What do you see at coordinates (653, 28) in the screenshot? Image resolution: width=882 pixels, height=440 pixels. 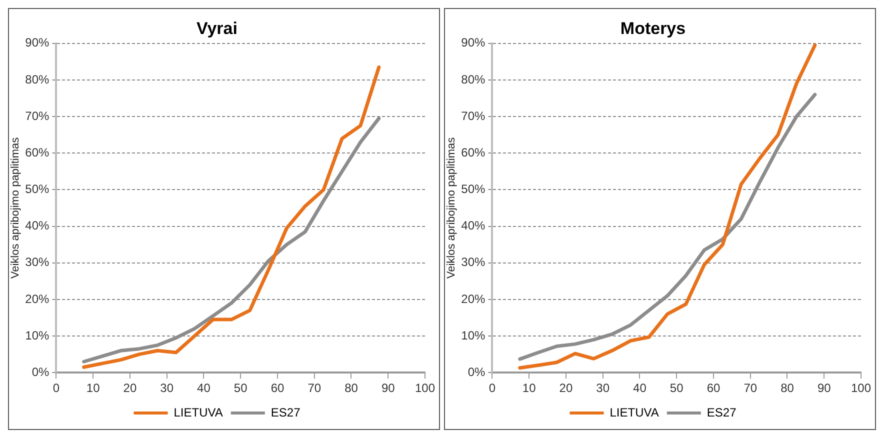 I see `chart-title: Moterys` at bounding box center [653, 28].